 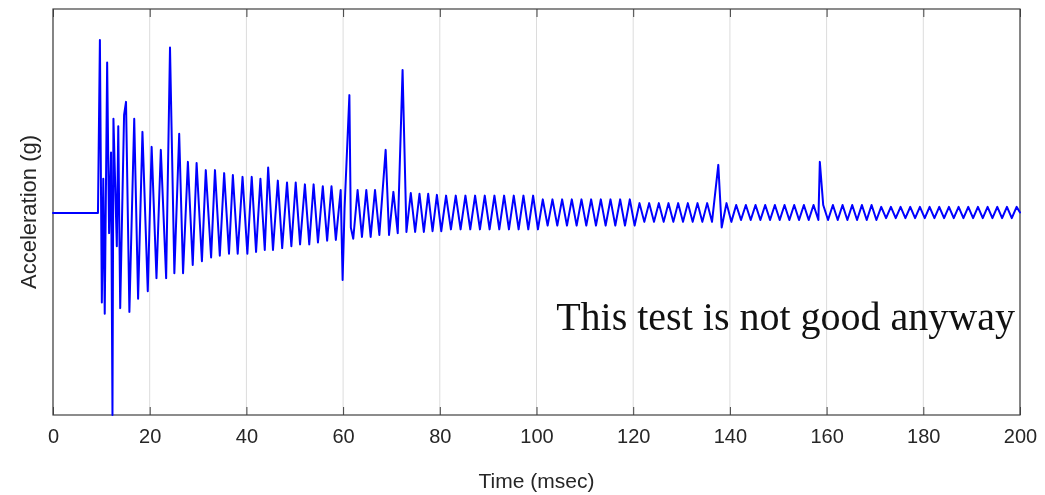 What do you see at coordinates (924, 436) in the screenshot?
I see `x-tick-label: 180` at bounding box center [924, 436].